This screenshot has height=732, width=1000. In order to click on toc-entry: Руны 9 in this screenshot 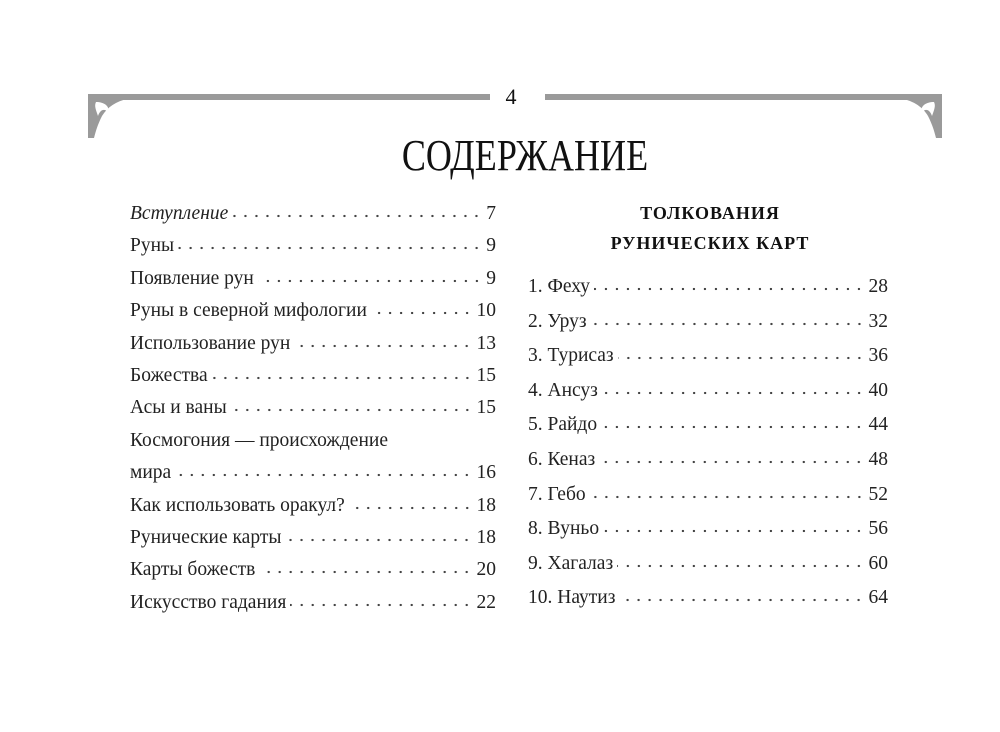, I will do `click(313, 246)`.